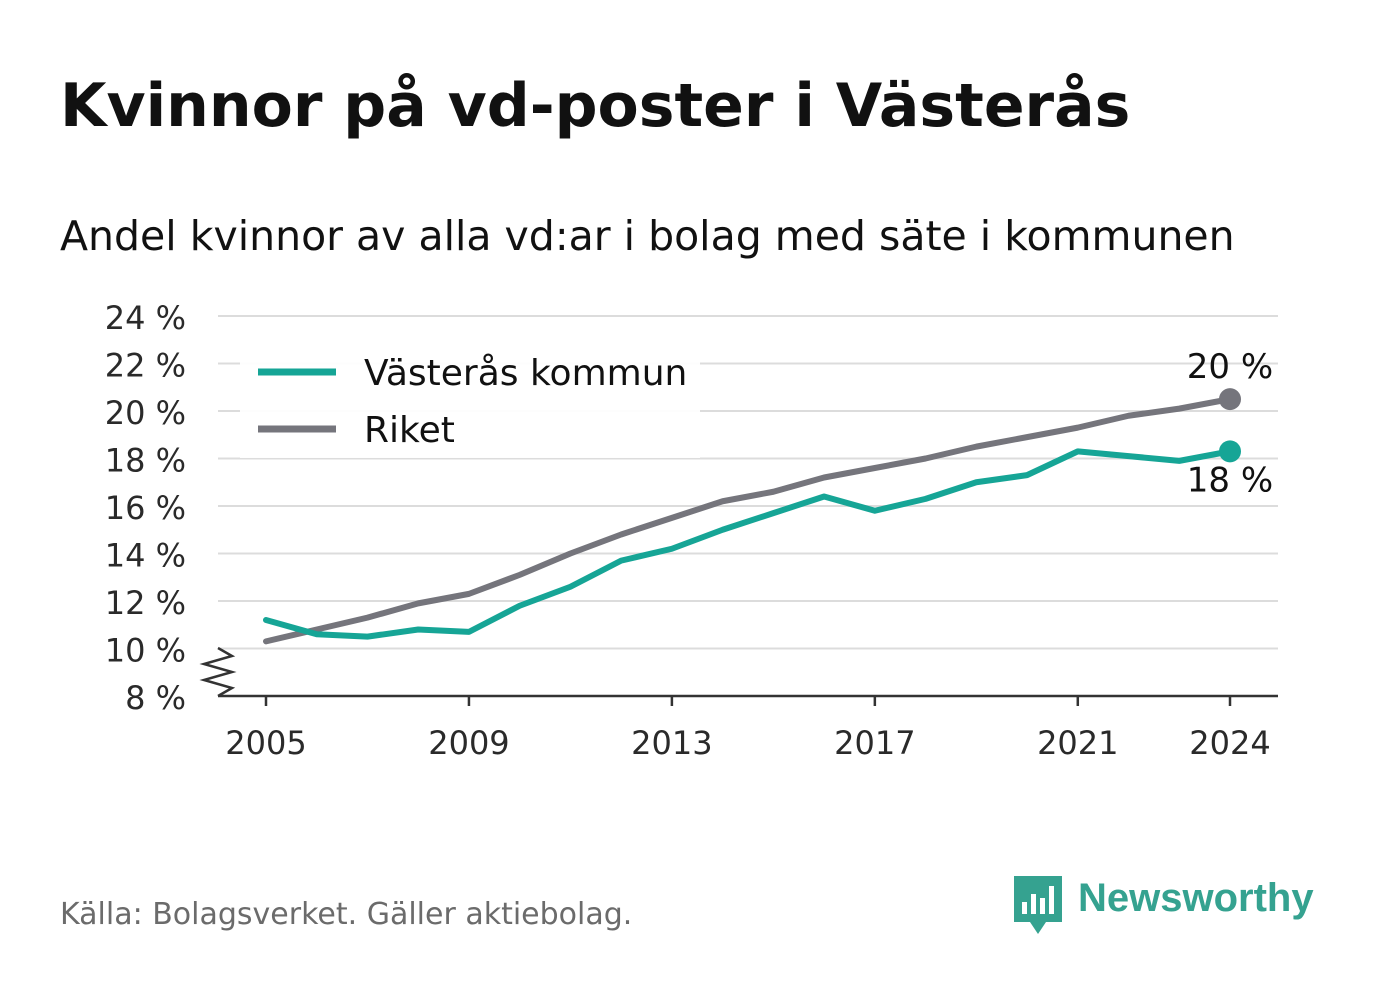  What do you see at coordinates (145, 366) in the screenshot?
I see `y-tick-label: 22 %` at bounding box center [145, 366].